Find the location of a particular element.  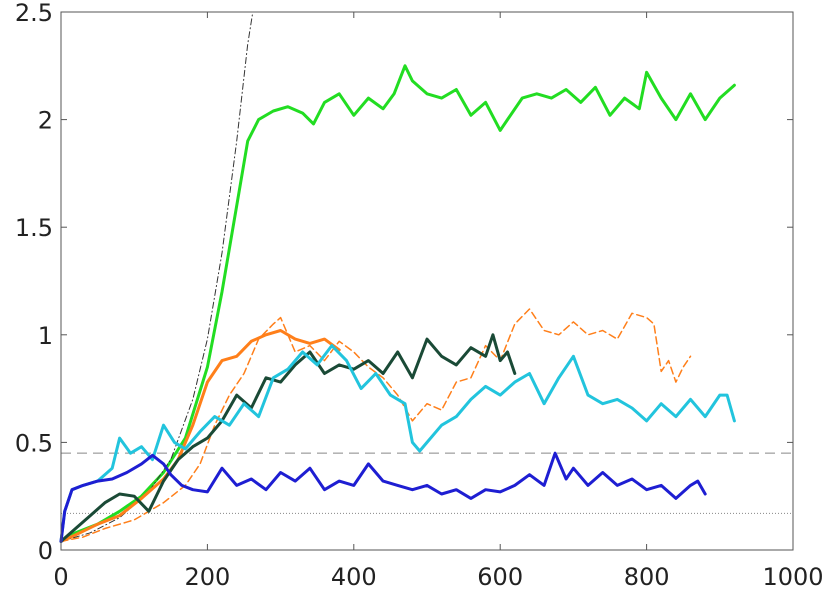

x-tick-label: 400 is located at coordinates (354, 577).